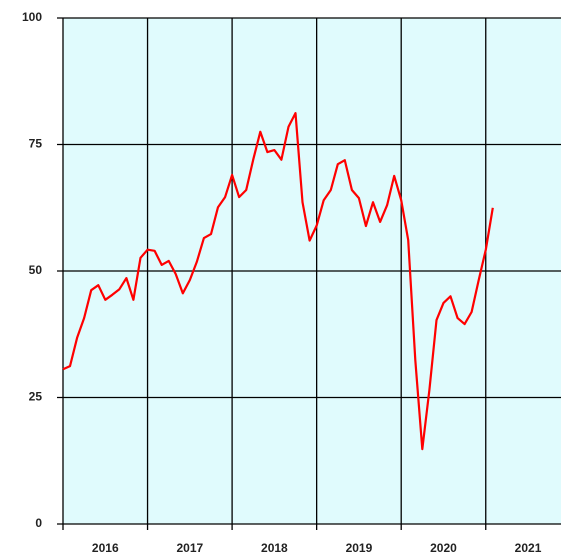 Image resolution: width=561 pixels, height=559 pixels. Describe the element at coordinates (274, 548) in the screenshot. I see `x-tick-label: 2018` at that location.